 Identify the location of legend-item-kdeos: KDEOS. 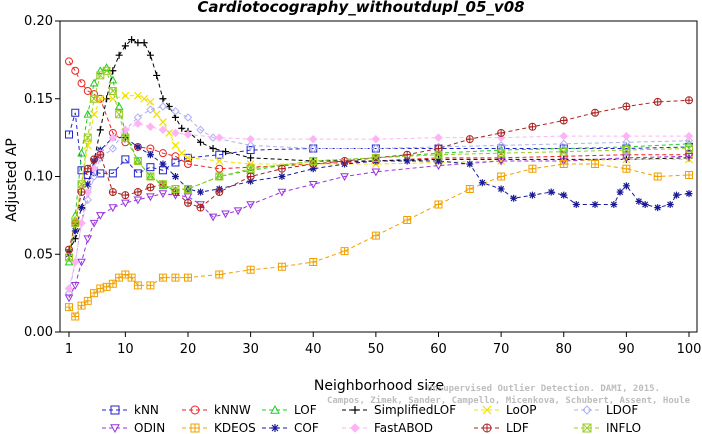
(219, 427).